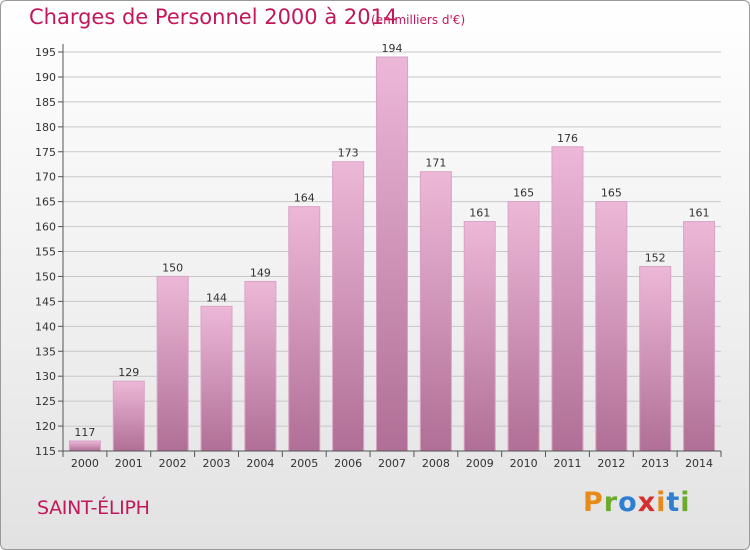  What do you see at coordinates (260, 272) in the screenshot?
I see `bar-value-label: 149` at bounding box center [260, 272].